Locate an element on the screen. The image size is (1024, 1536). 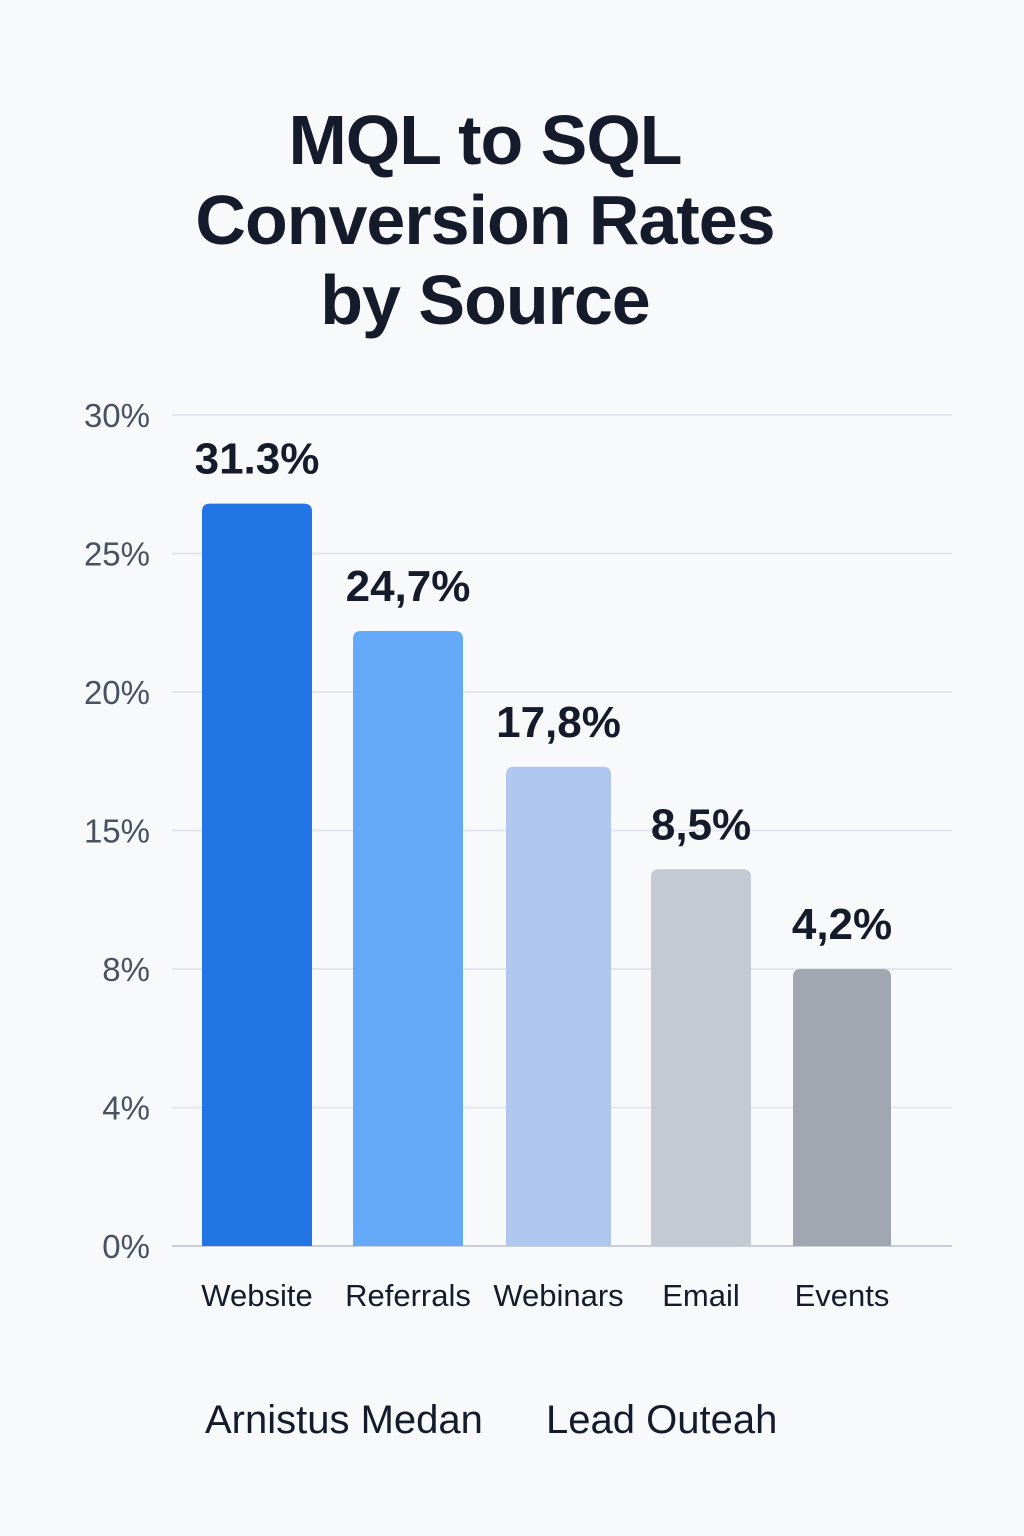
data-label: 4,2% is located at coordinates (842, 924).